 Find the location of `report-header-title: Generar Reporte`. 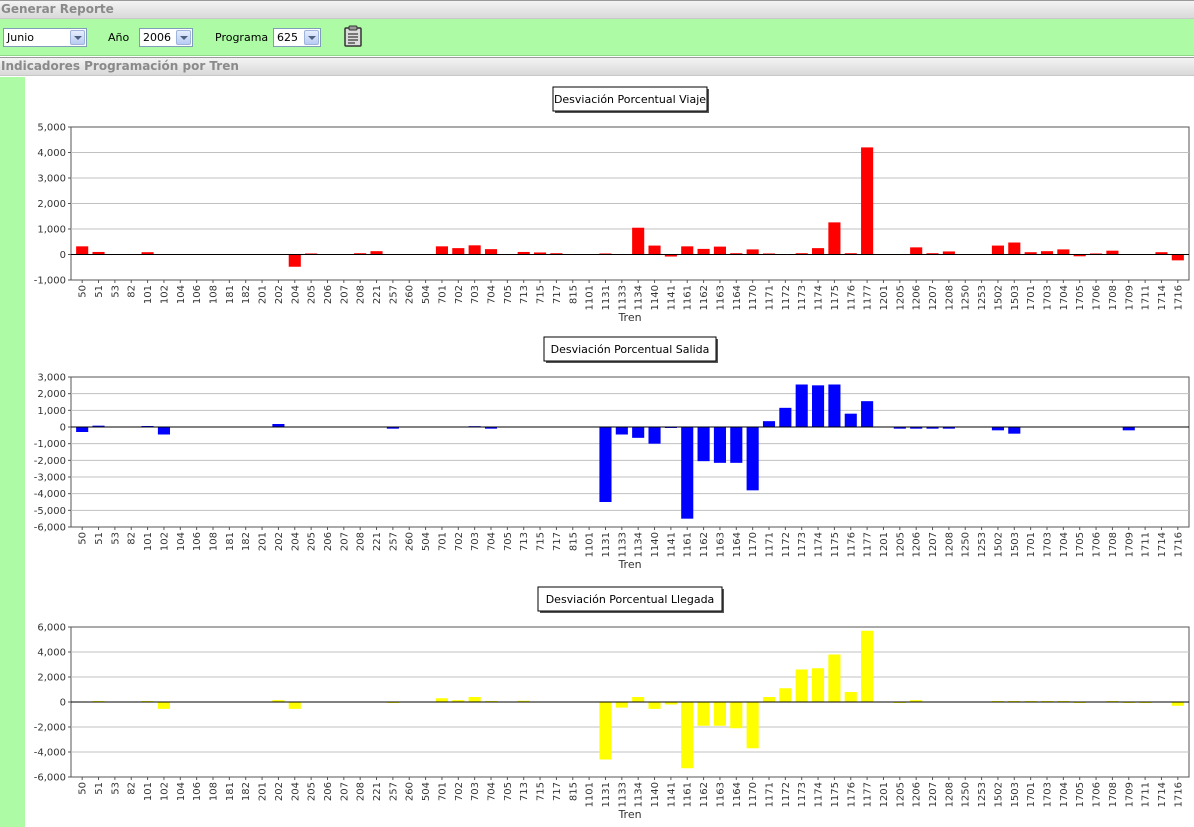

report-header-title: Generar Reporte is located at coordinates (57, 9).